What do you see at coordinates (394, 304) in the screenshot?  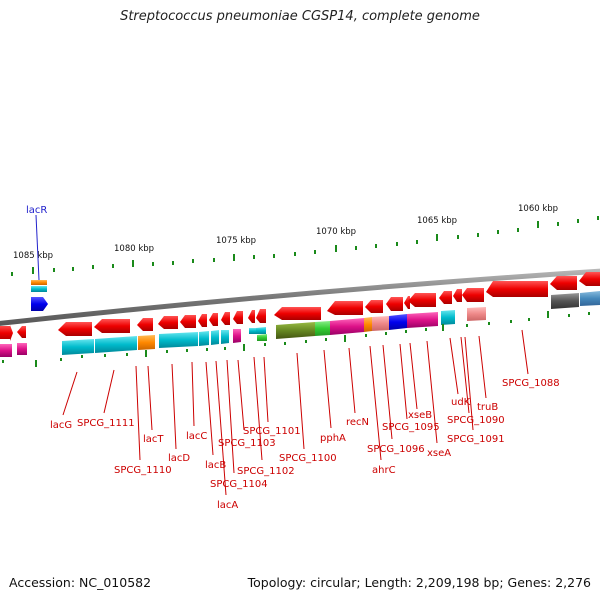 I see `gene-arrow-ahrC` at bounding box center [394, 304].